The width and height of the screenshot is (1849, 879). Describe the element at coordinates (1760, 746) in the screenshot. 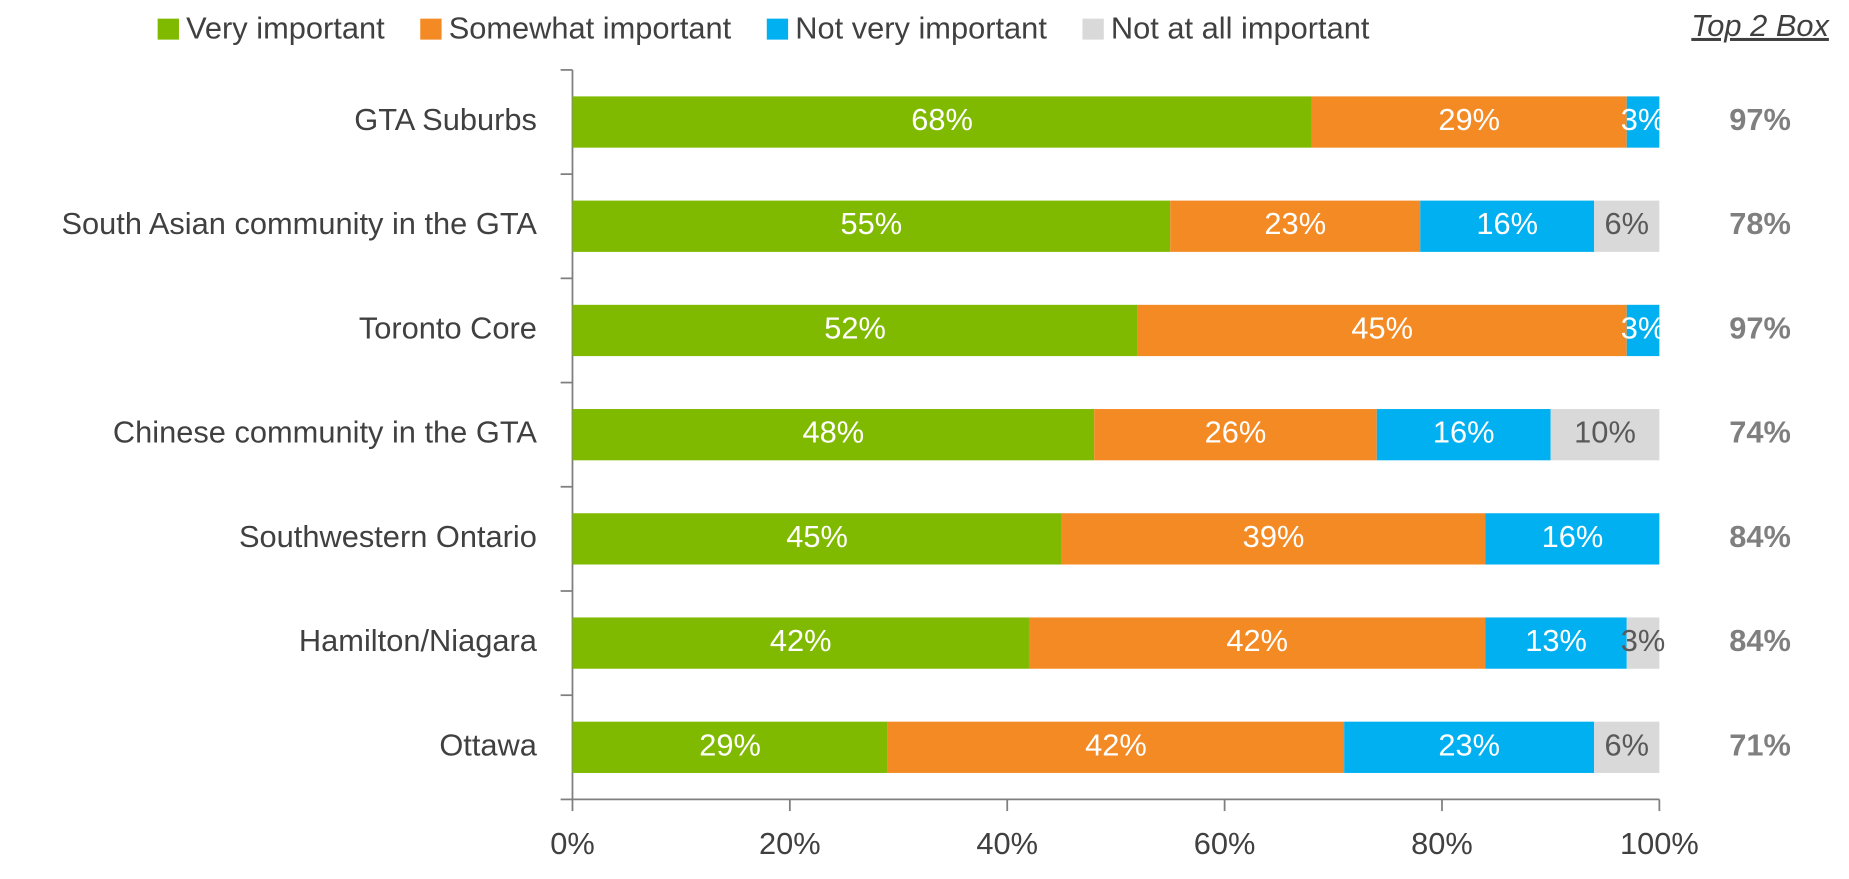

I see `top2-value: 71%` at that location.